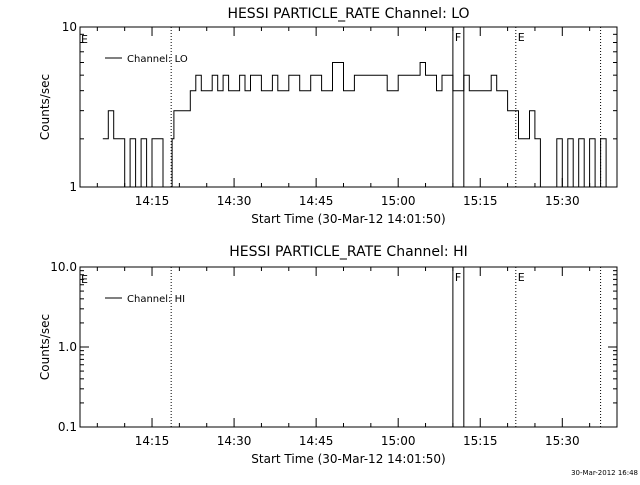 Image resolution: width=640 pixels, height=485 pixels. I want to click on chart-1-y-tick-label-1: 10, so click(69, 27).